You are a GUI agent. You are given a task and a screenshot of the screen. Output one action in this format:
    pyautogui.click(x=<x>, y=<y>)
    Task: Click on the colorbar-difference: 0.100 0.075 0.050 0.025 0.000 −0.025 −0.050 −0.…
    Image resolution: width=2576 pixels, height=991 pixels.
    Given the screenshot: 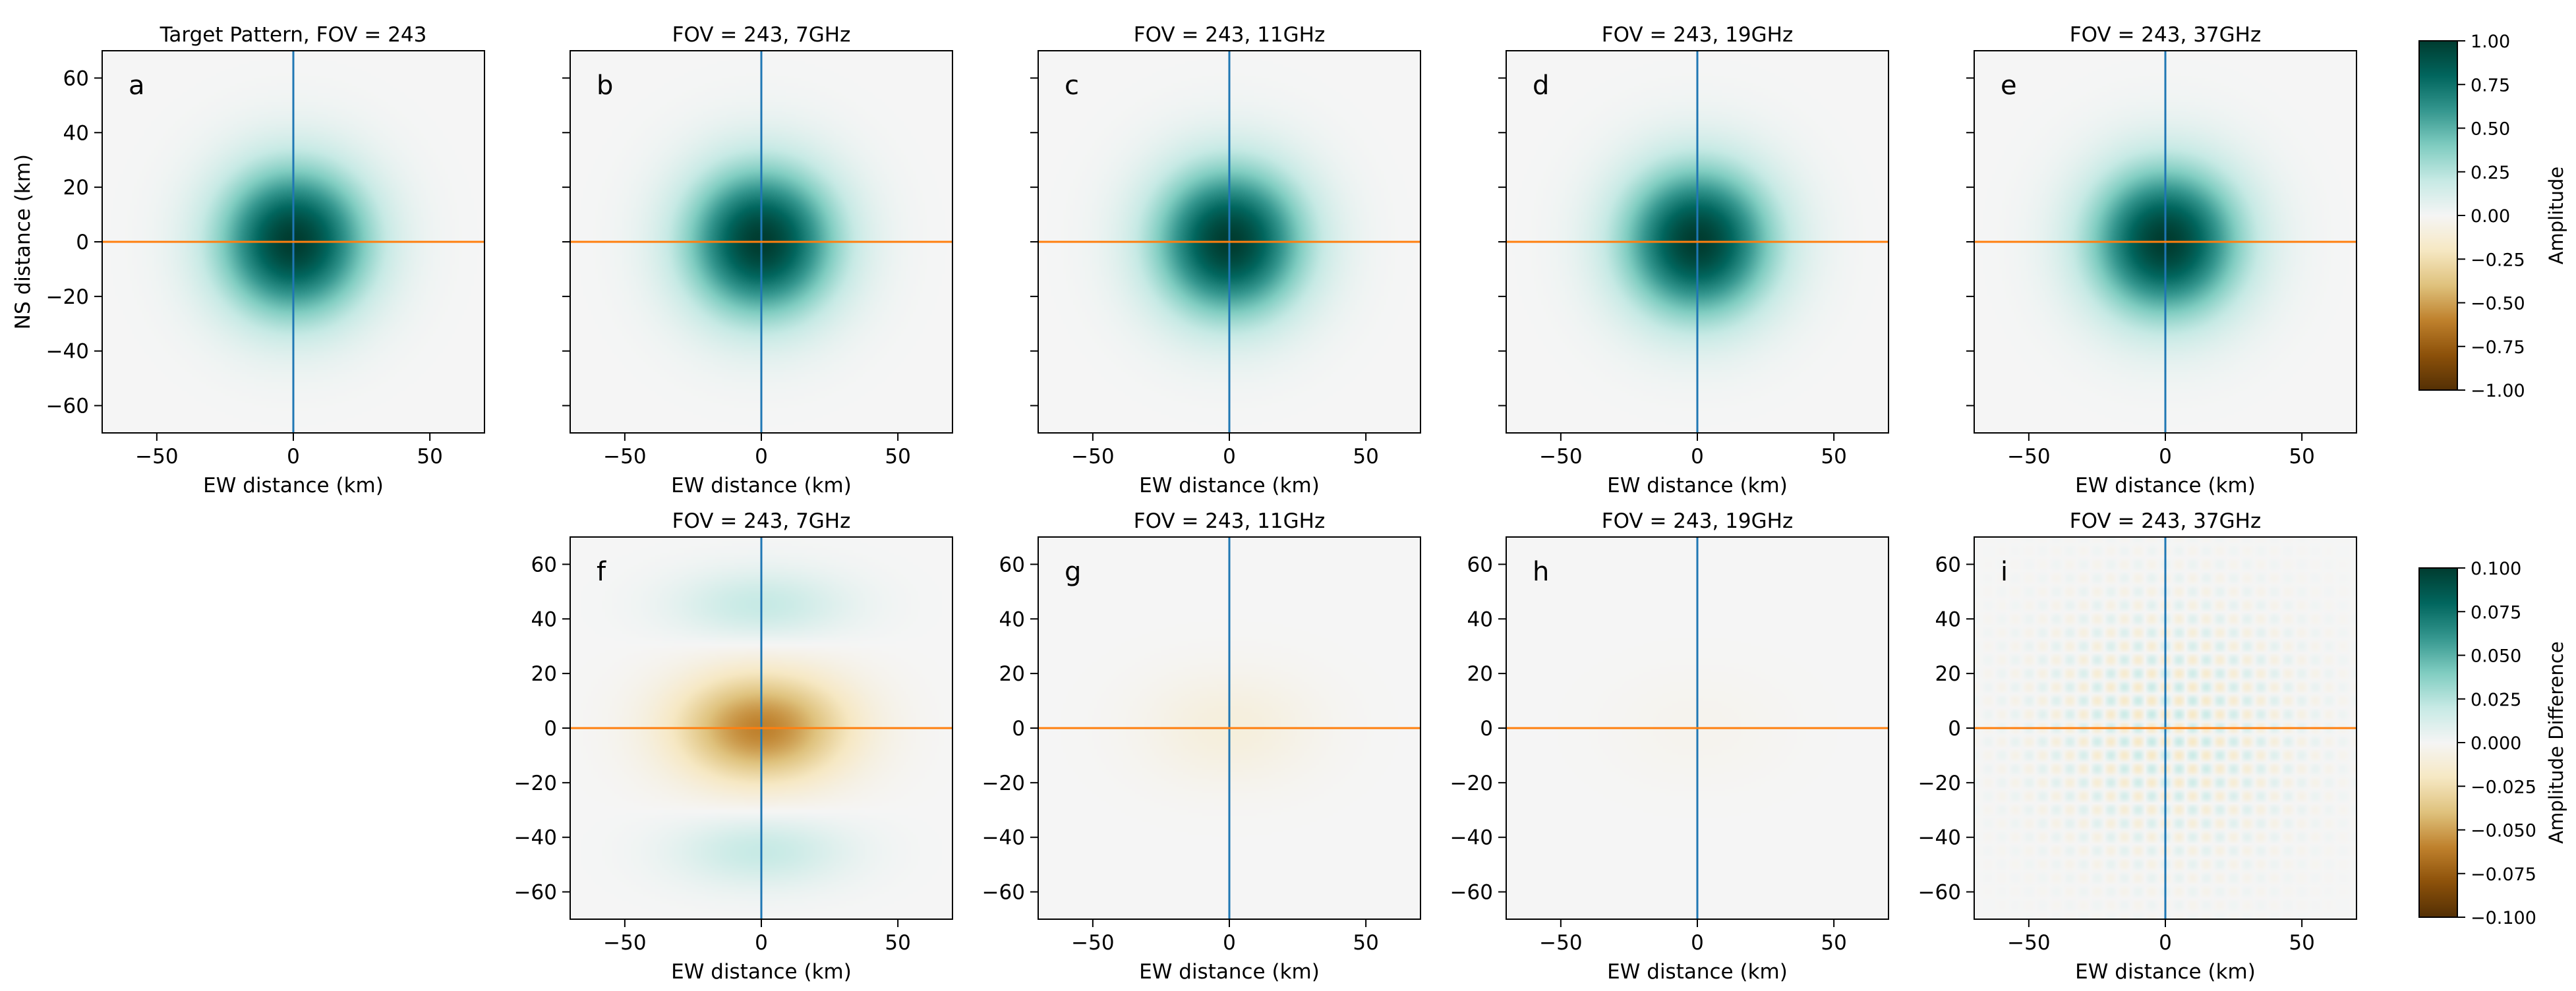 What is the action you would take?
    pyautogui.click(x=2493, y=743)
    